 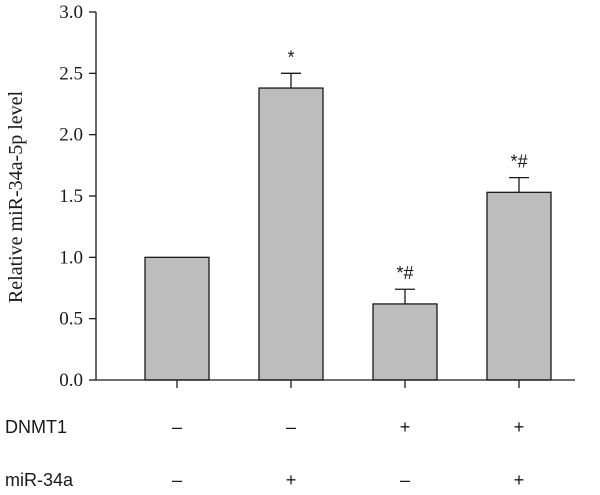 I want to click on significance-label: *, so click(x=290, y=57).